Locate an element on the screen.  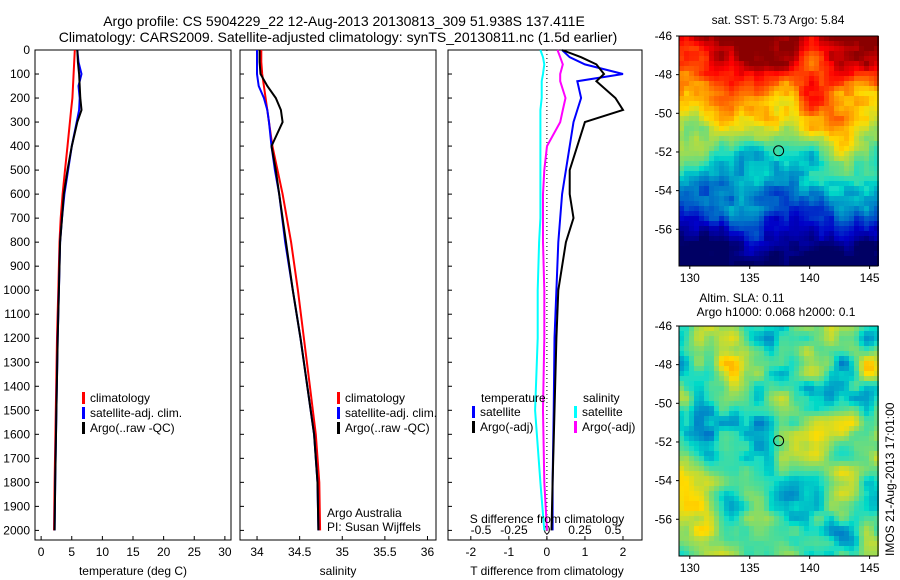
sst-map-title: sat. SST: 5.73 Argo: 5.84 is located at coordinates (778, 20).